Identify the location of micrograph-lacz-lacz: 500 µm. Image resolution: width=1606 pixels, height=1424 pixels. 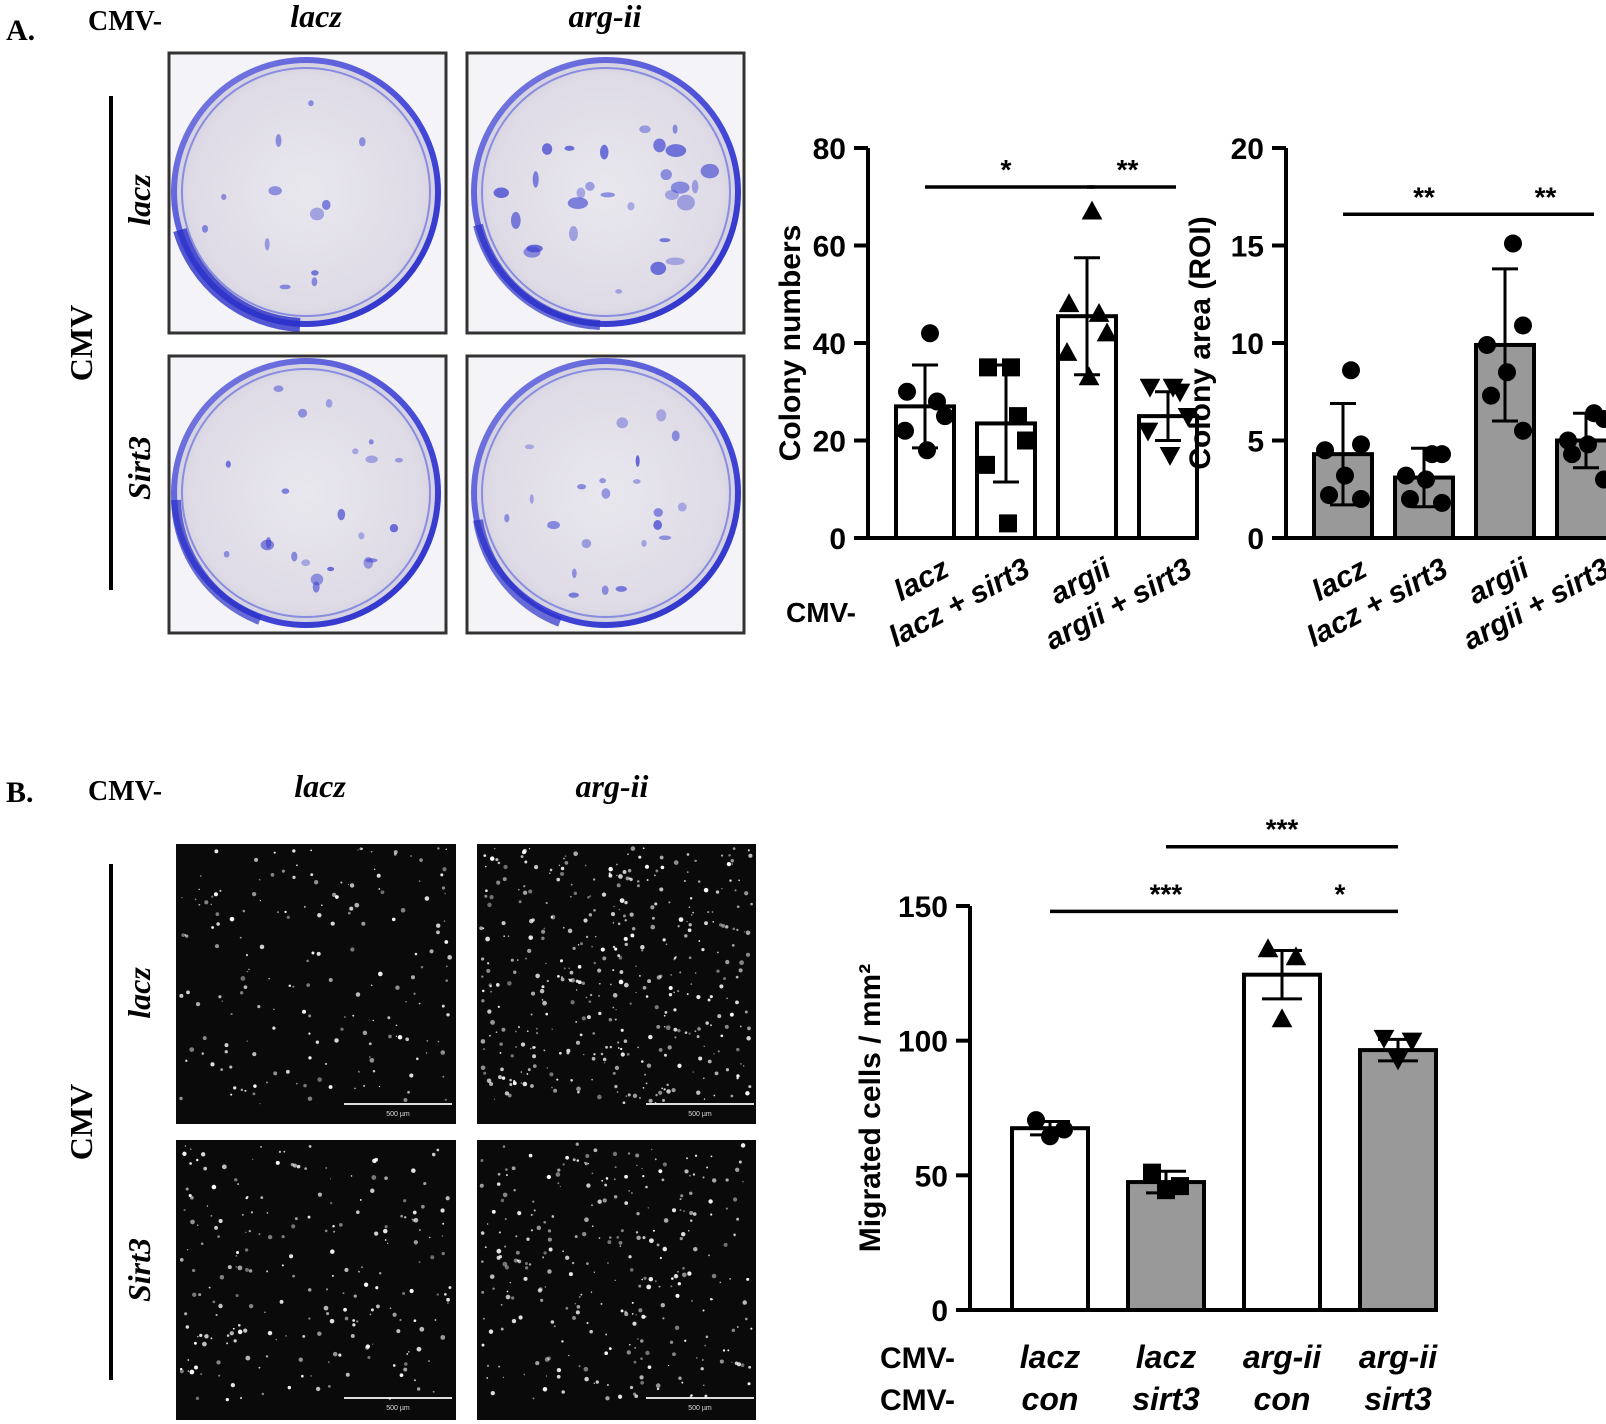
(316, 984).